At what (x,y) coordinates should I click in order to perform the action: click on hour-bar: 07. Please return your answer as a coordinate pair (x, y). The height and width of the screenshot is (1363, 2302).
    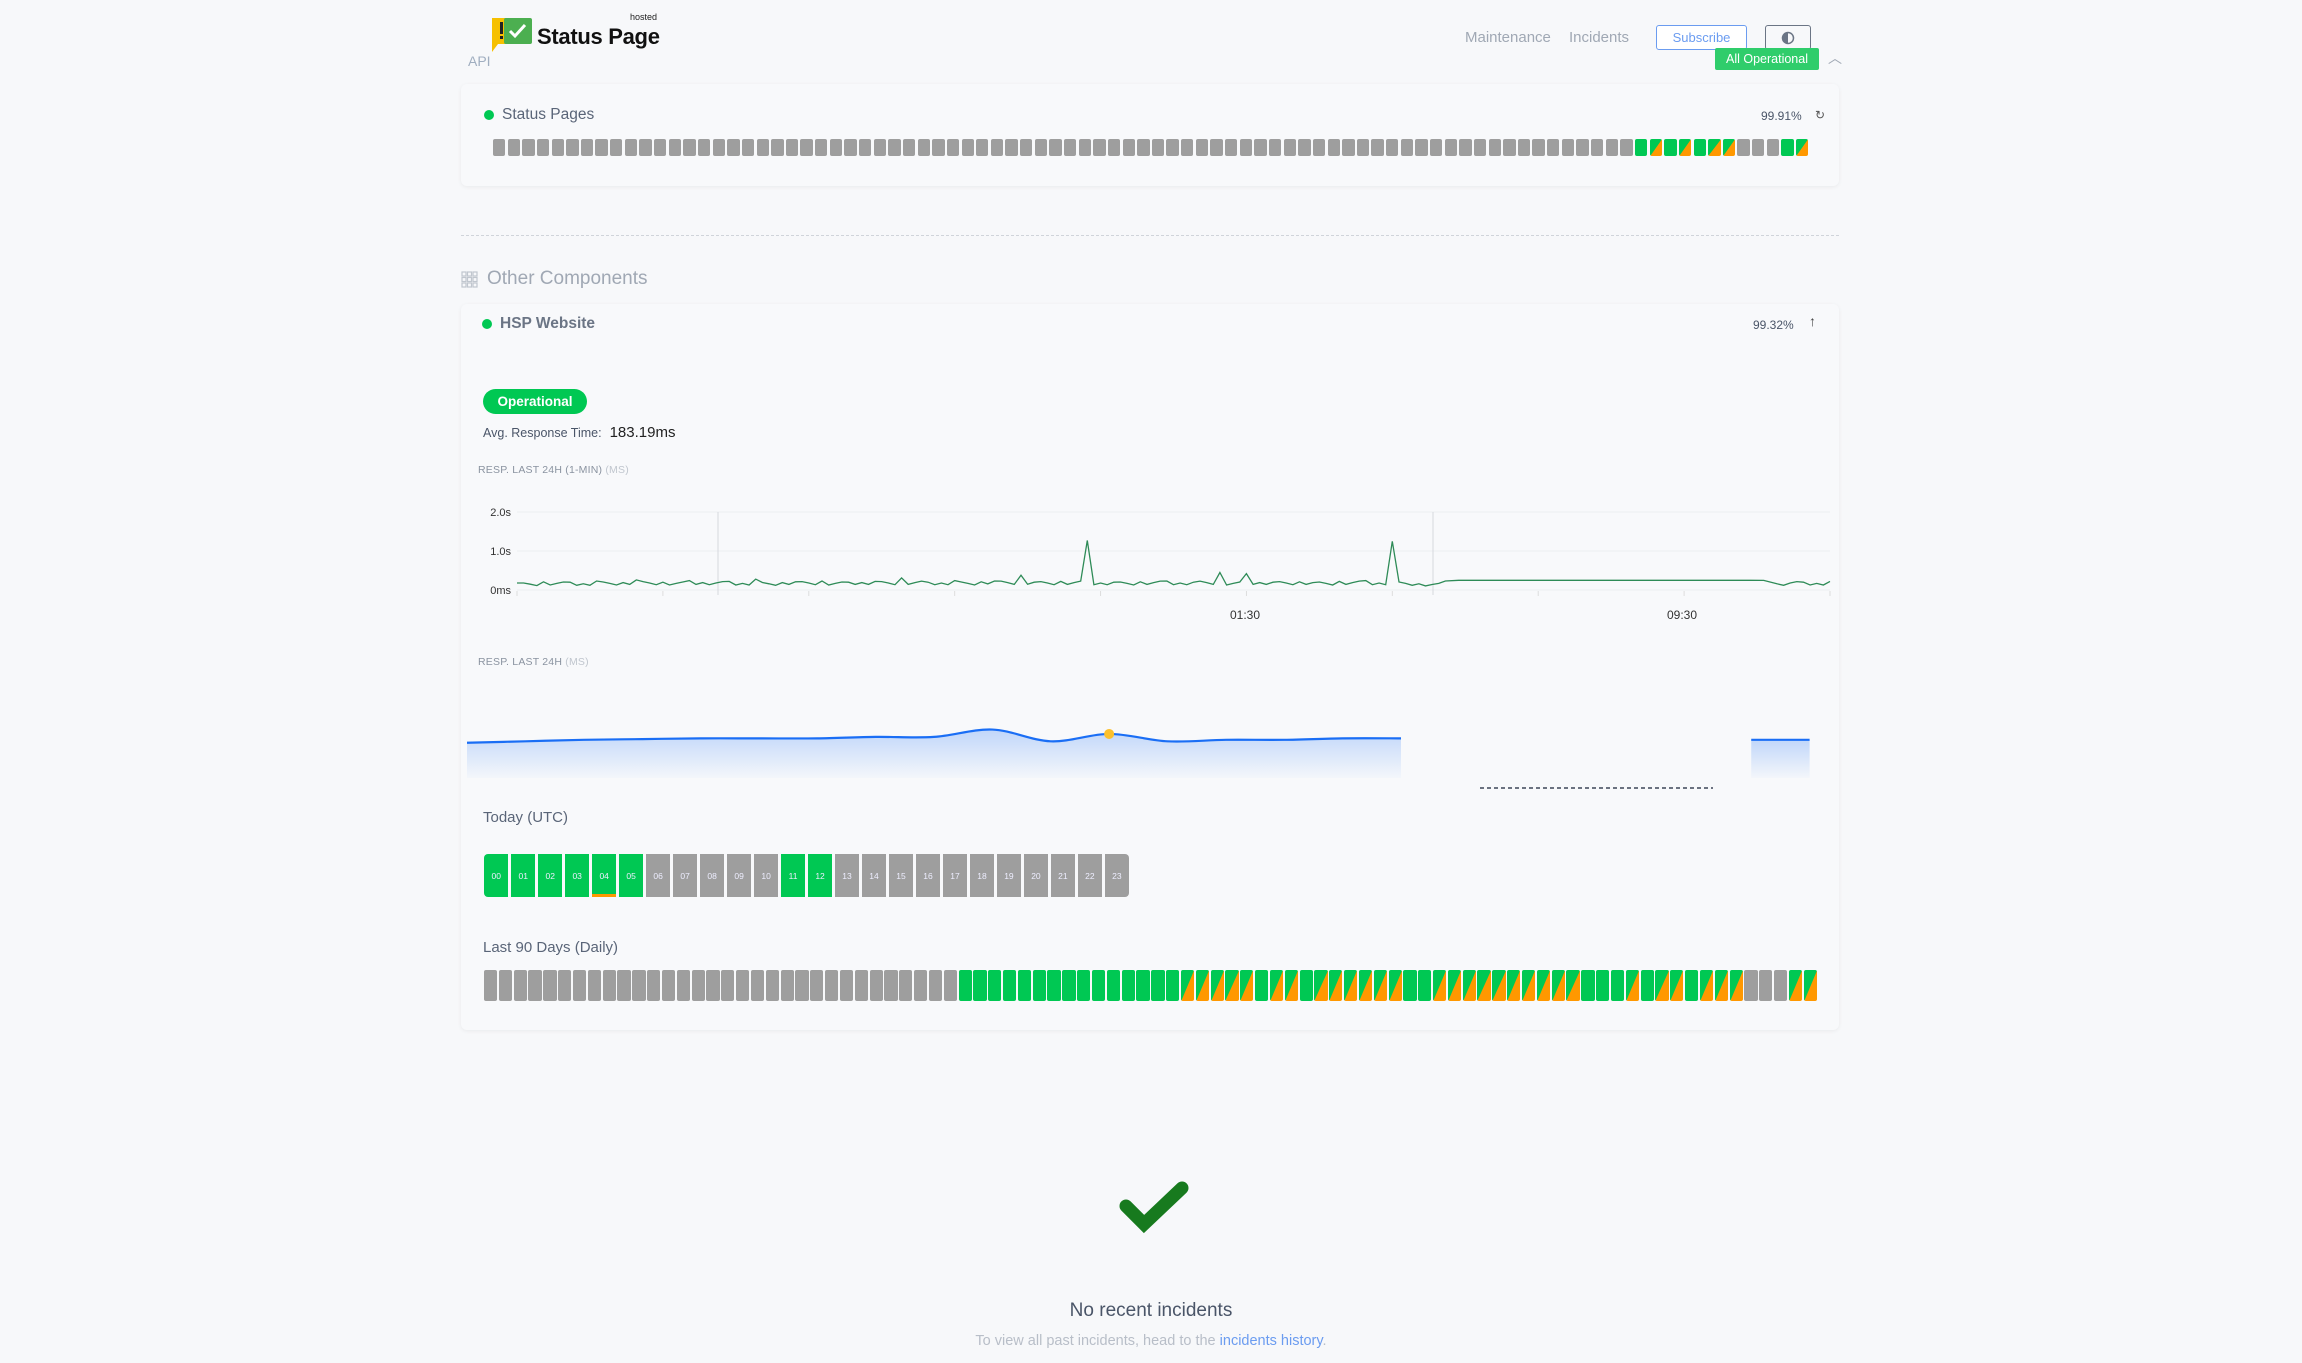
    Looking at the image, I should click on (685, 875).